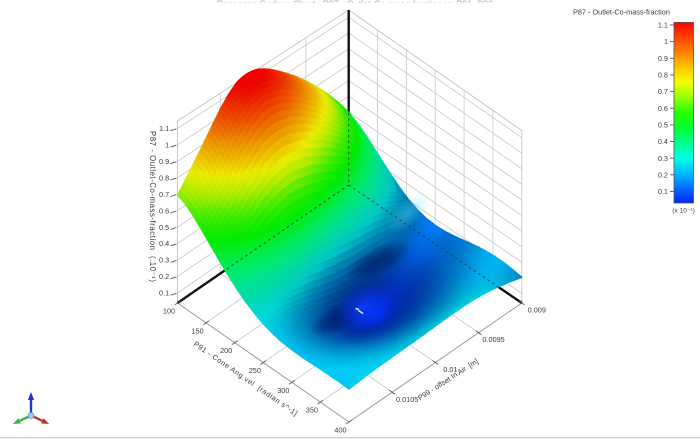 Image resolution: width=700 pixels, height=439 pixels. I want to click on svg-text:P91 - Cone Ang.vel [radian s^: P91 - Cone Ang.vel [radian s^-1], so click(246, 378).